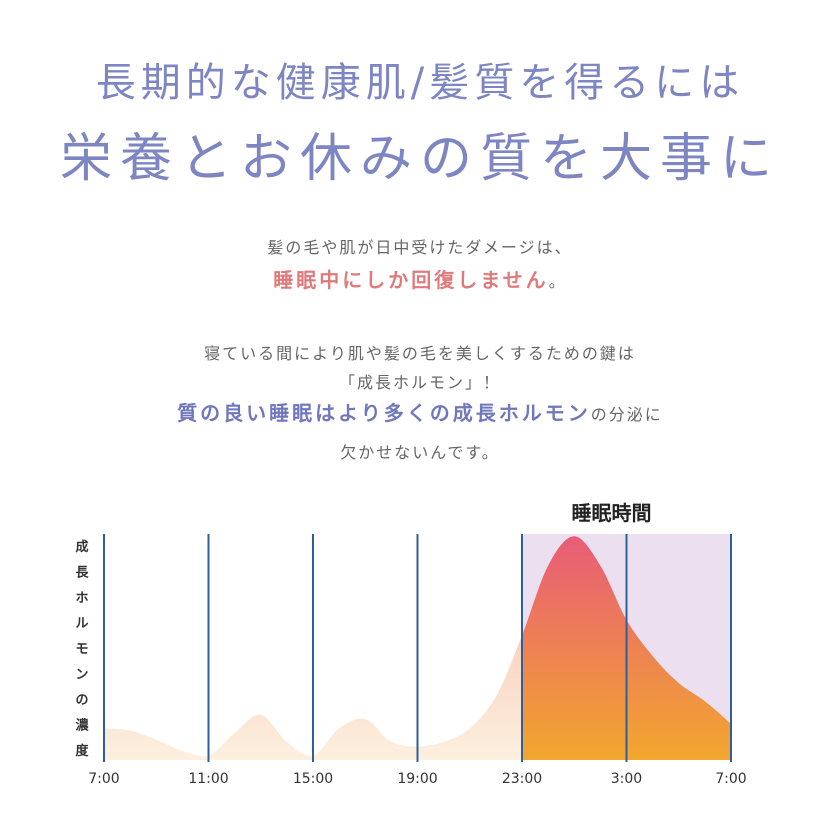 The image size is (840, 840). What do you see at coordinates (81, 624) in the screenshot?
I see `y-axis-label-char: ル` at bounding box center [81, 624].